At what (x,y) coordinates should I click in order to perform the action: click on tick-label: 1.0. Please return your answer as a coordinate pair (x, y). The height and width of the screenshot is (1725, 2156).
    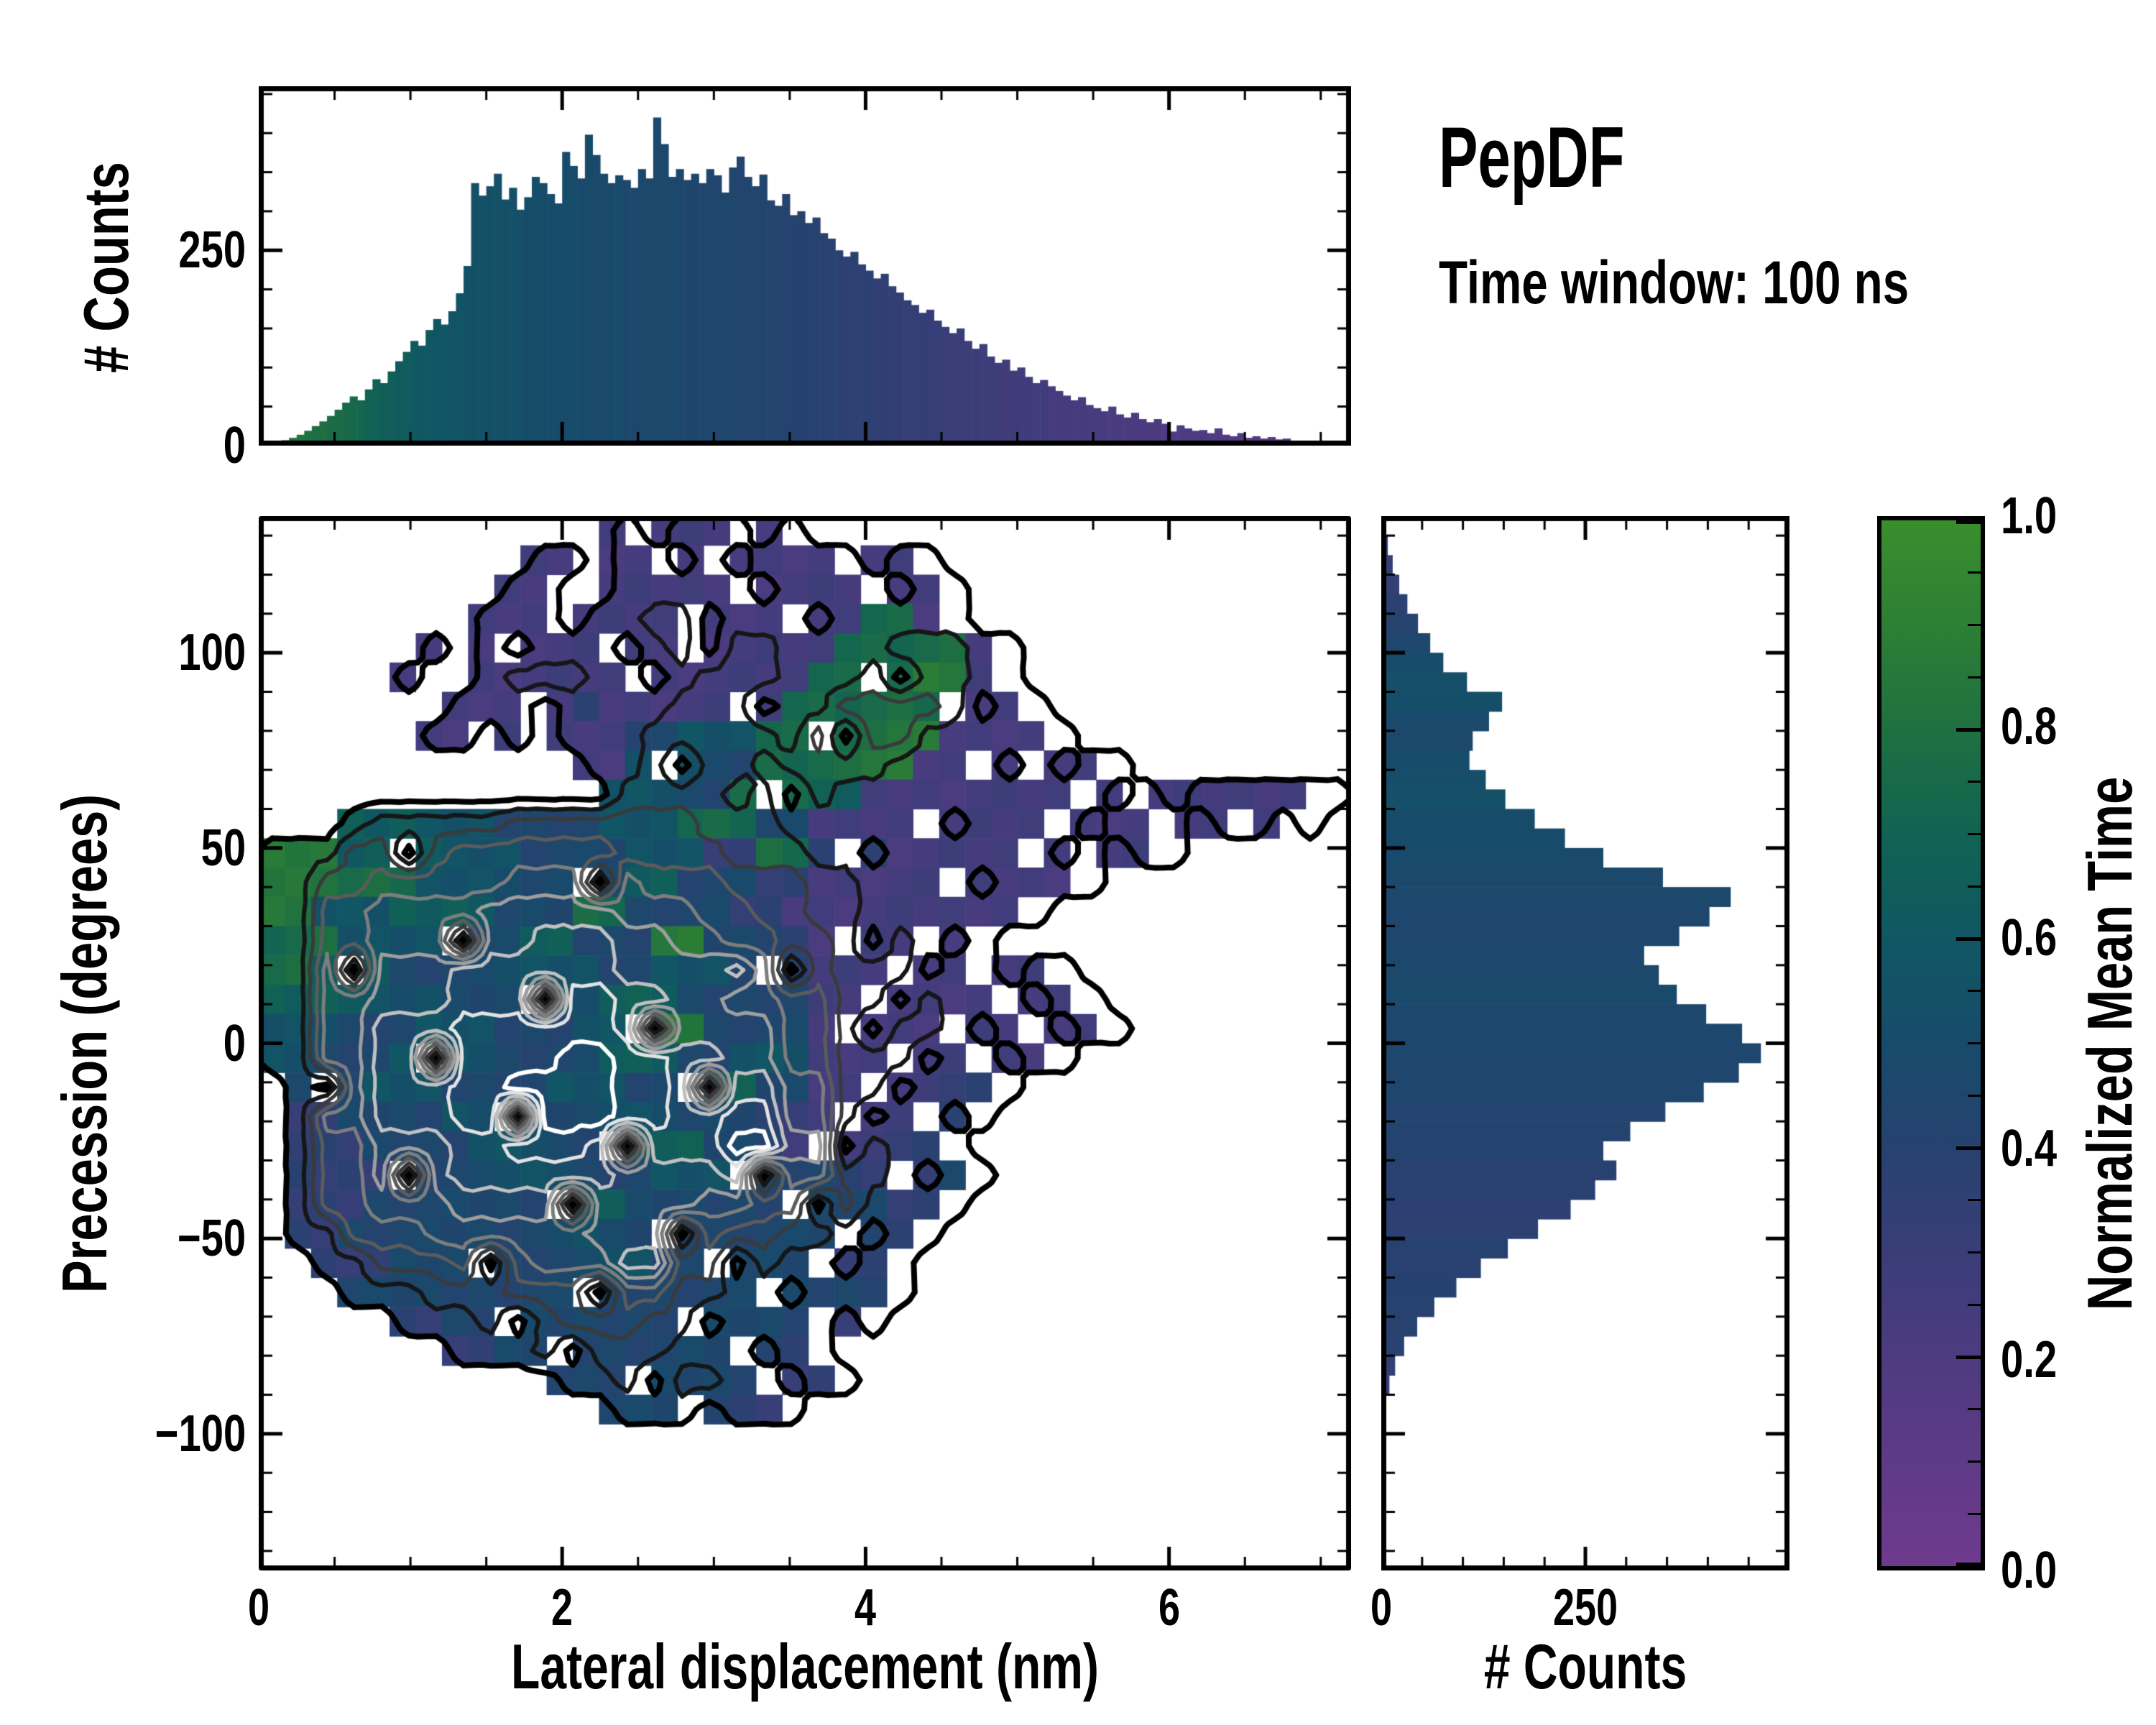
    Looking at the image, I should click on (2030, 516).